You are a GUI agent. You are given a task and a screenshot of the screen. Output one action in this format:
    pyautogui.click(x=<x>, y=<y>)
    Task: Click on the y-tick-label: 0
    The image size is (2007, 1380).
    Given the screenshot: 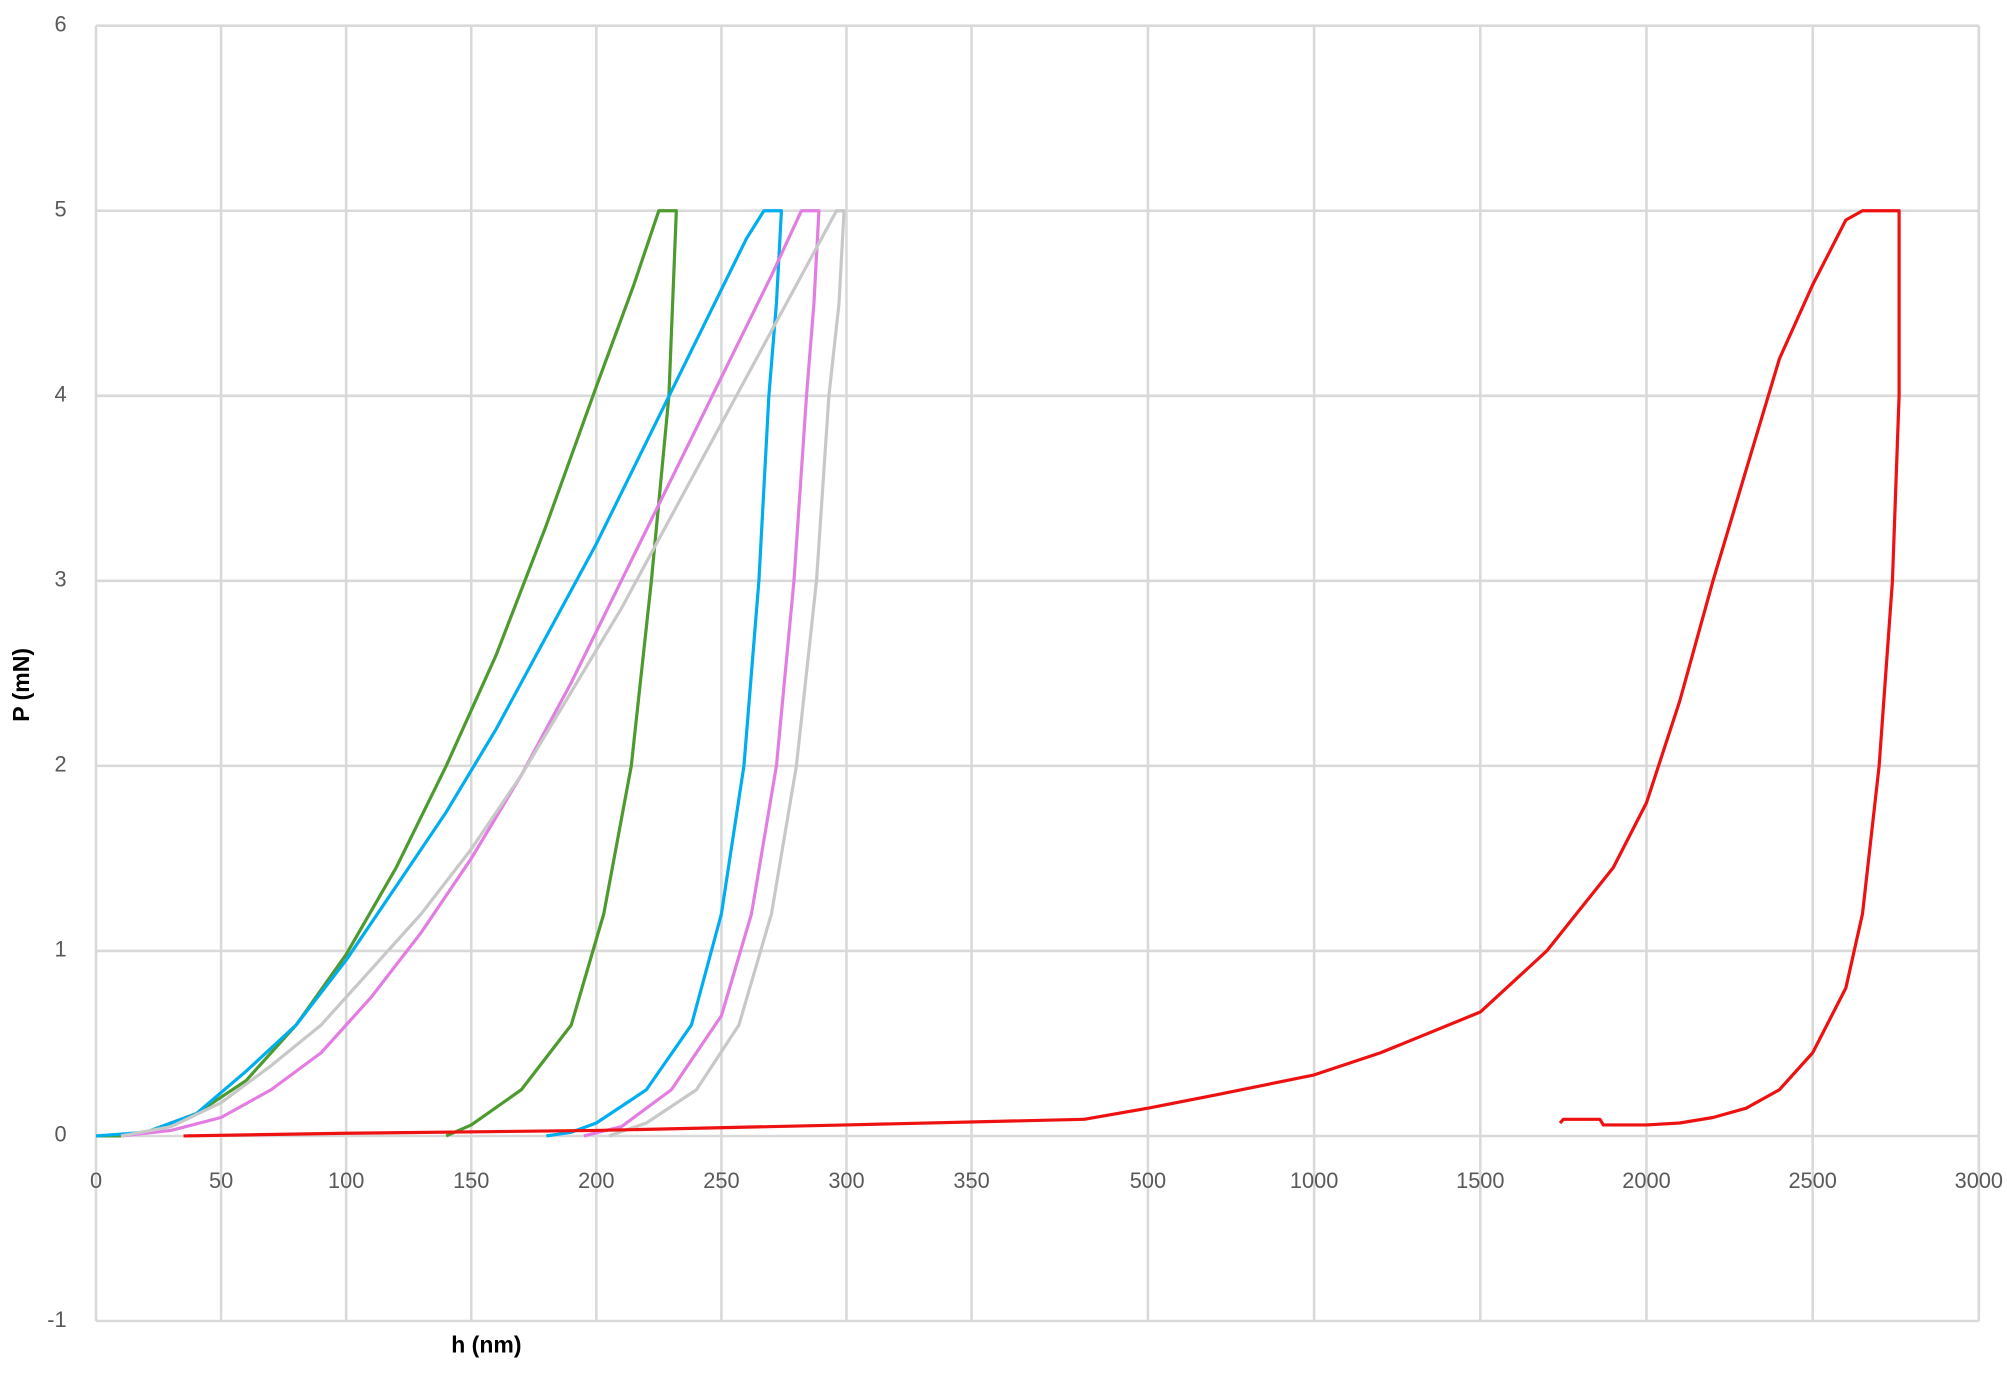 What is the action you would take?
    pyautogui.click(x=60, y=1134)
    